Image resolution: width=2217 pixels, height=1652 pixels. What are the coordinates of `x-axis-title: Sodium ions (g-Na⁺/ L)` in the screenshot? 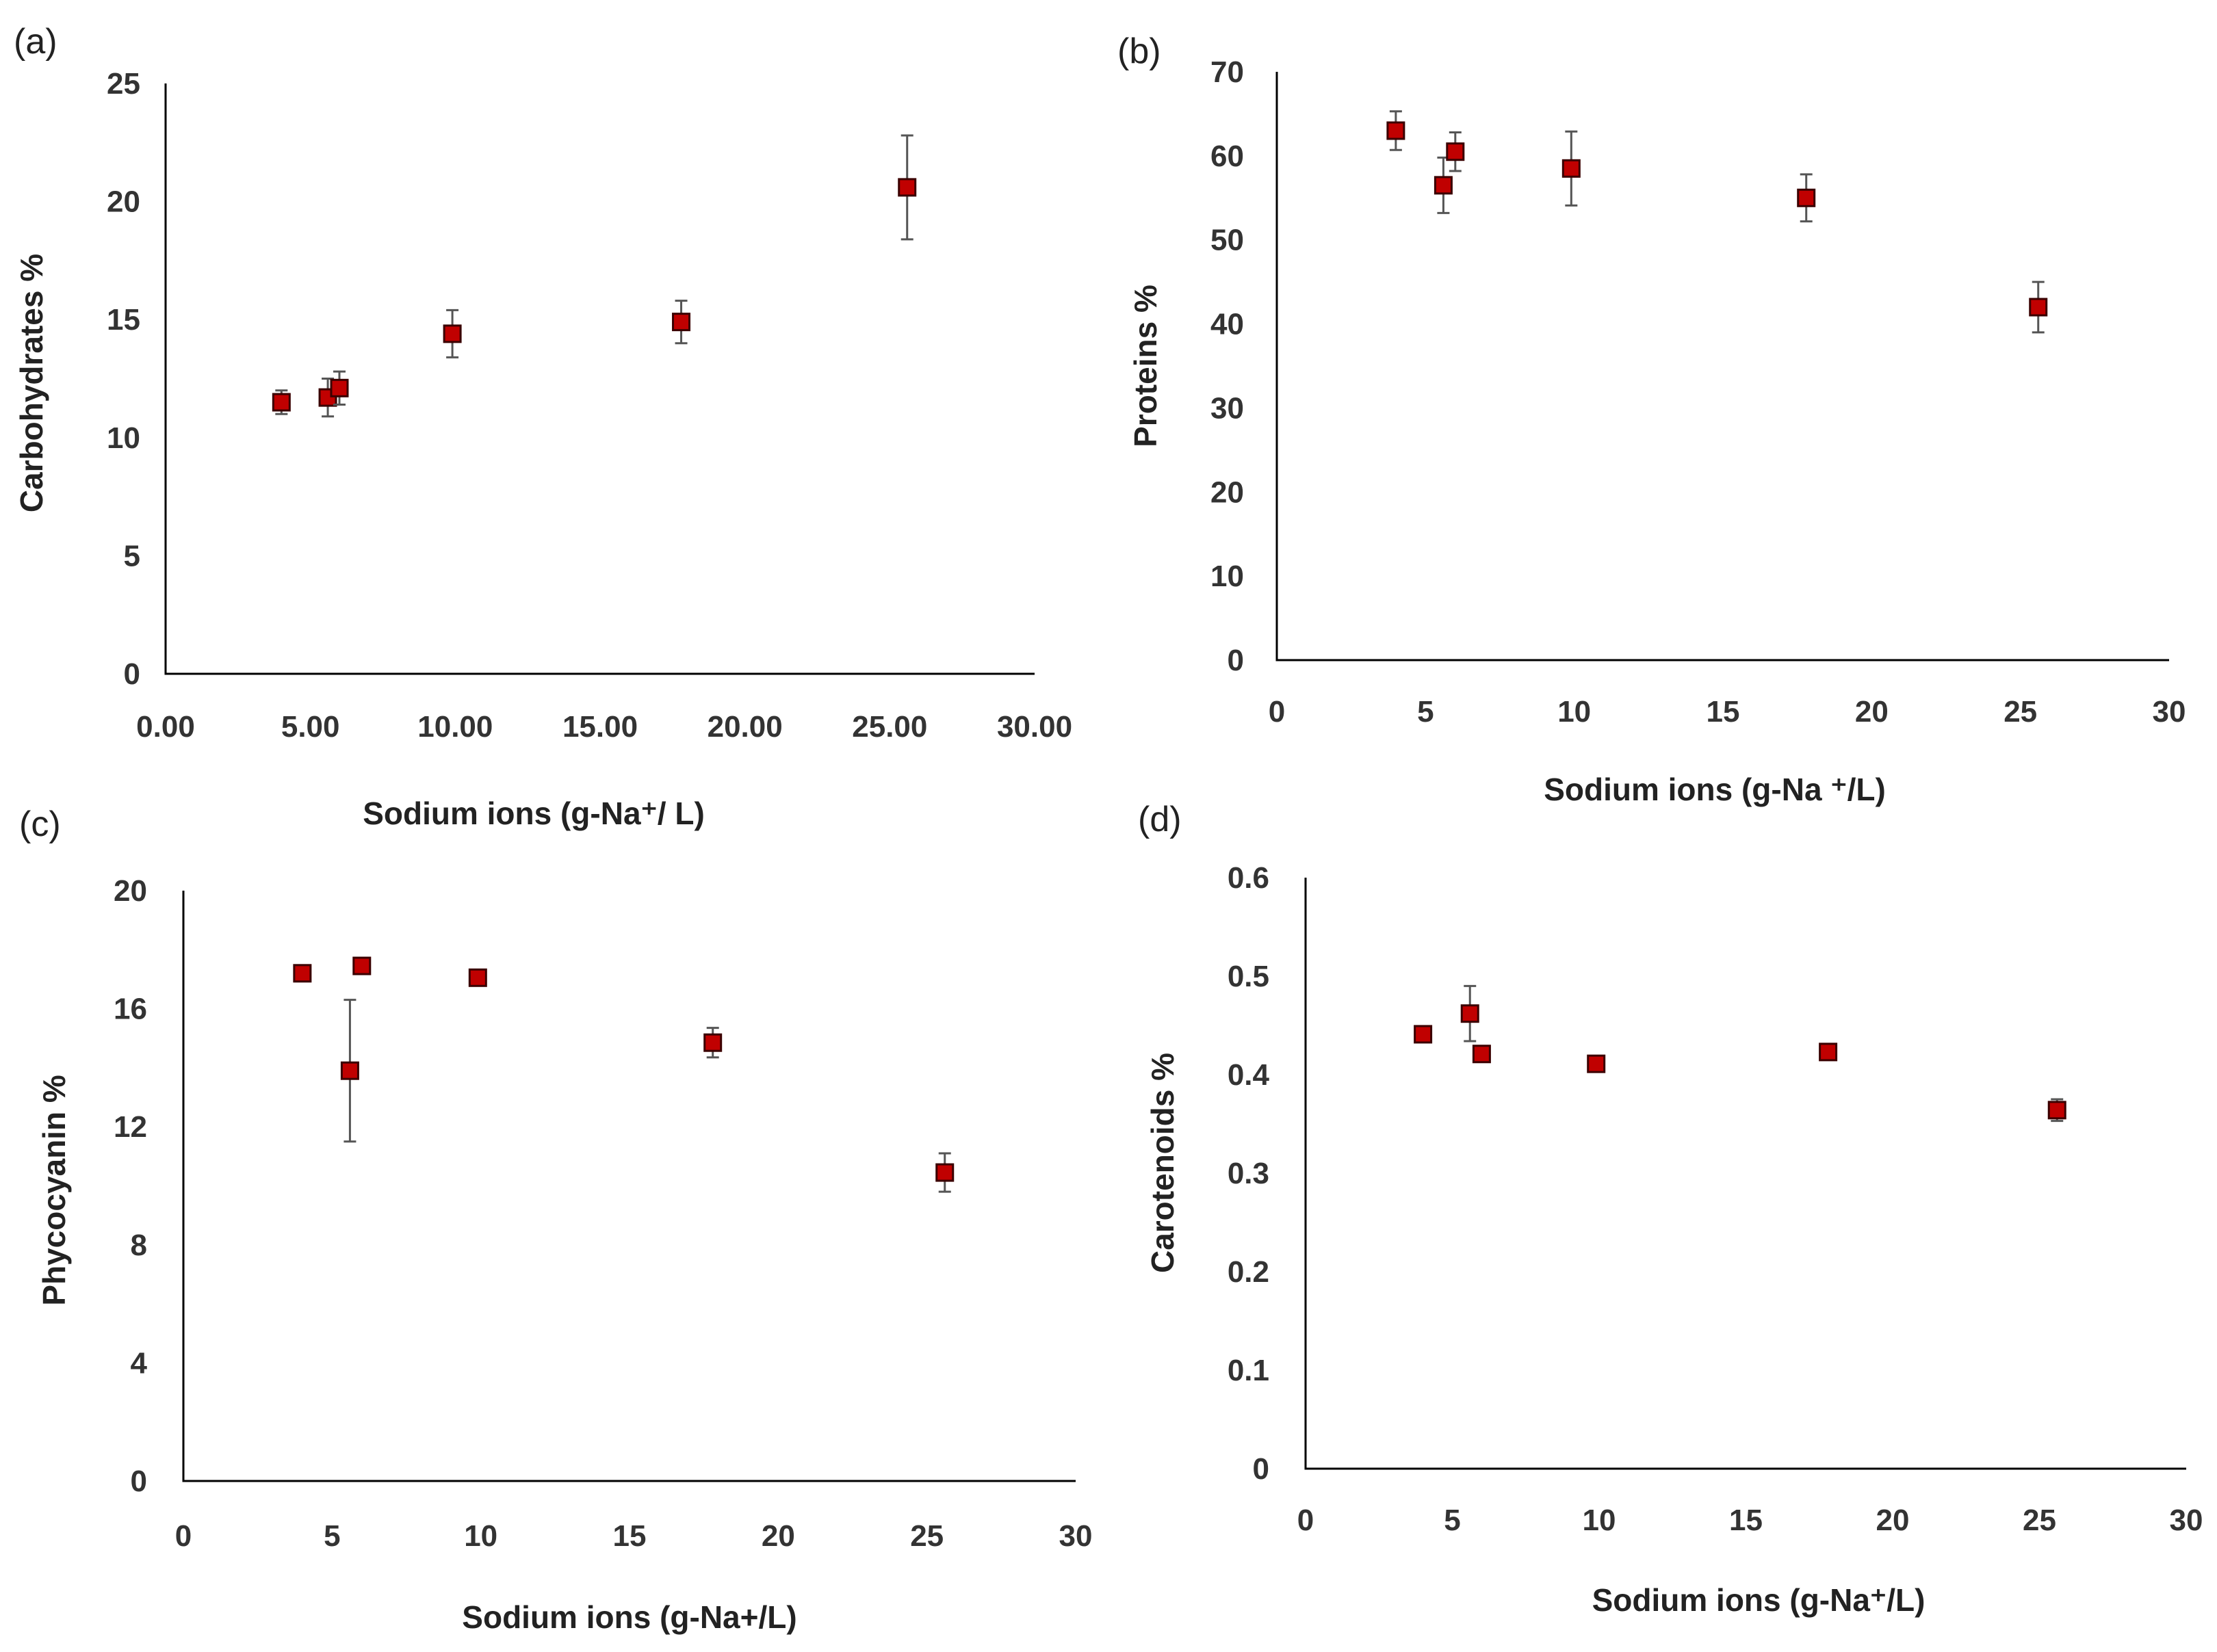 It's located at (534, 813).